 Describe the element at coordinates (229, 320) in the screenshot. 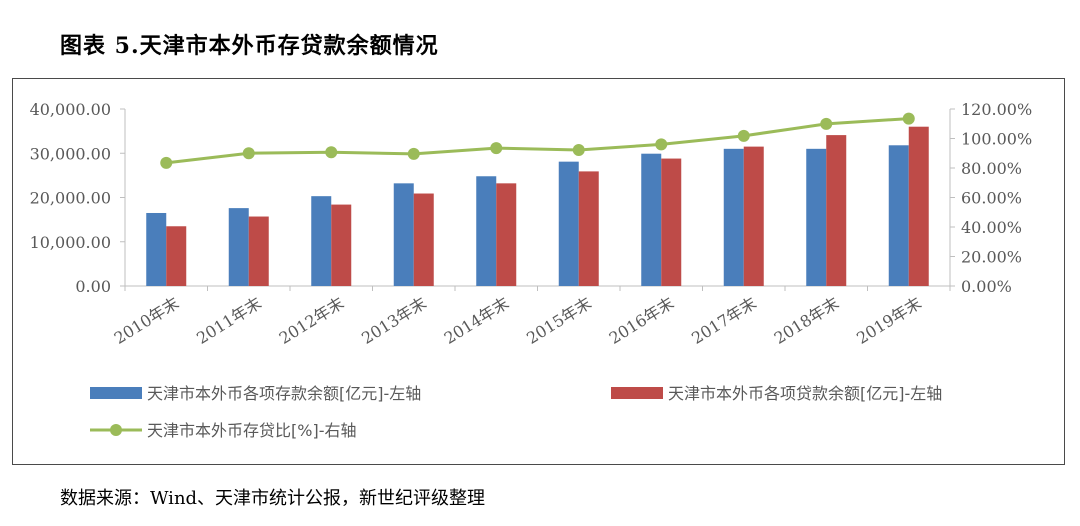

I see `x-axis-category-label: 2011年末` at that location.